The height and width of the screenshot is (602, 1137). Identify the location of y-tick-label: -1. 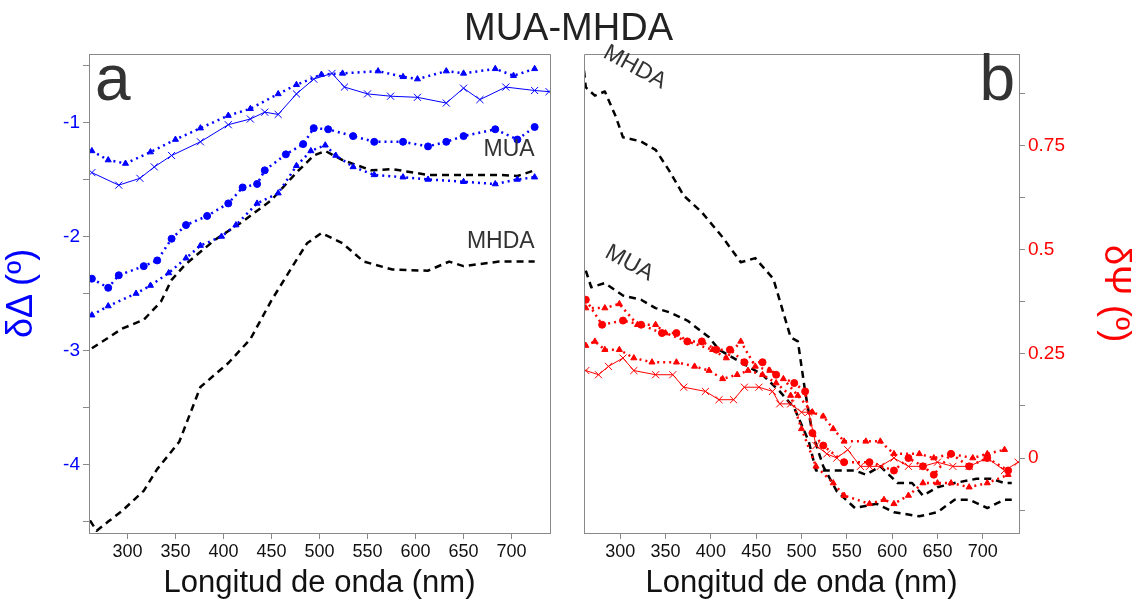
(71, 121).